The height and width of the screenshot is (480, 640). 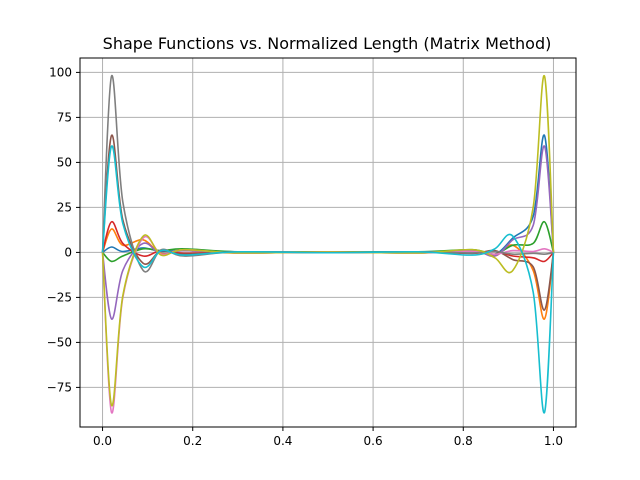 I want to click on y-tick-label: 50, so click(x=64, y=162).